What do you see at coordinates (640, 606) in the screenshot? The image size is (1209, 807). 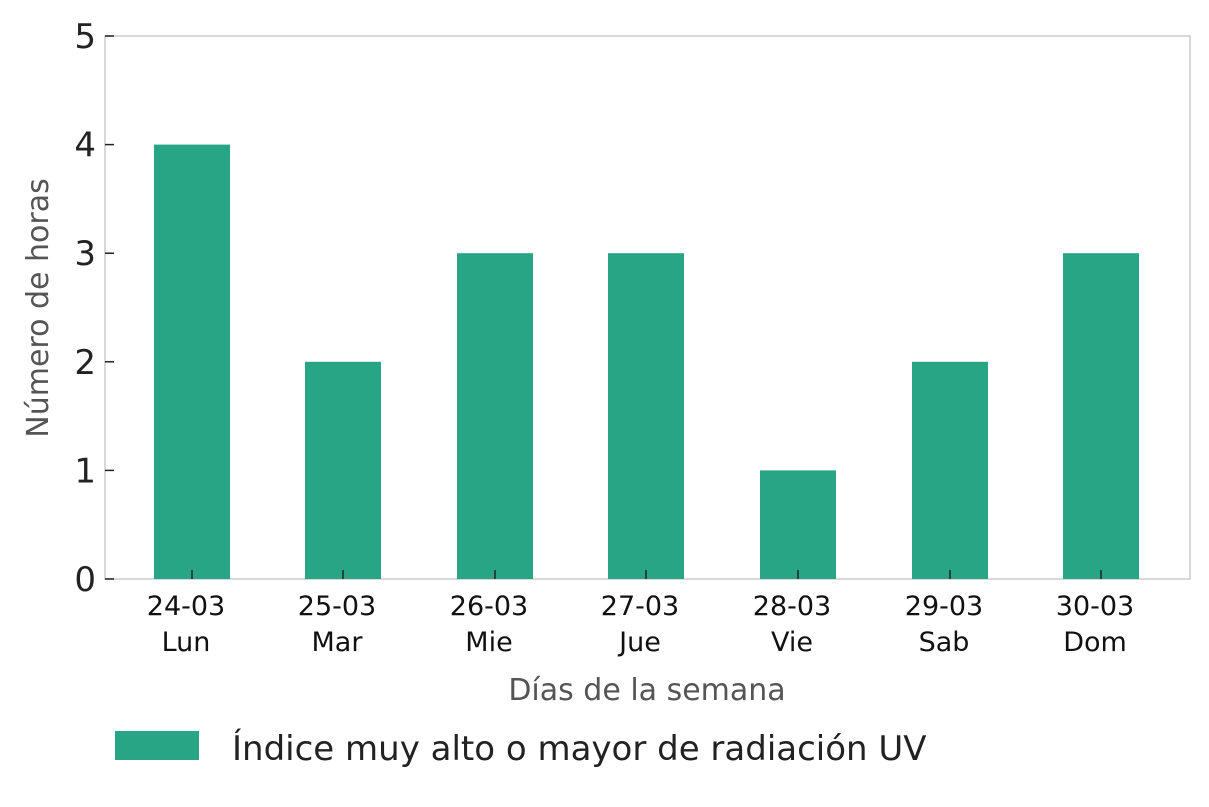 I see `x-tick-label-date: 27-03` at bounding box center [640, 606].